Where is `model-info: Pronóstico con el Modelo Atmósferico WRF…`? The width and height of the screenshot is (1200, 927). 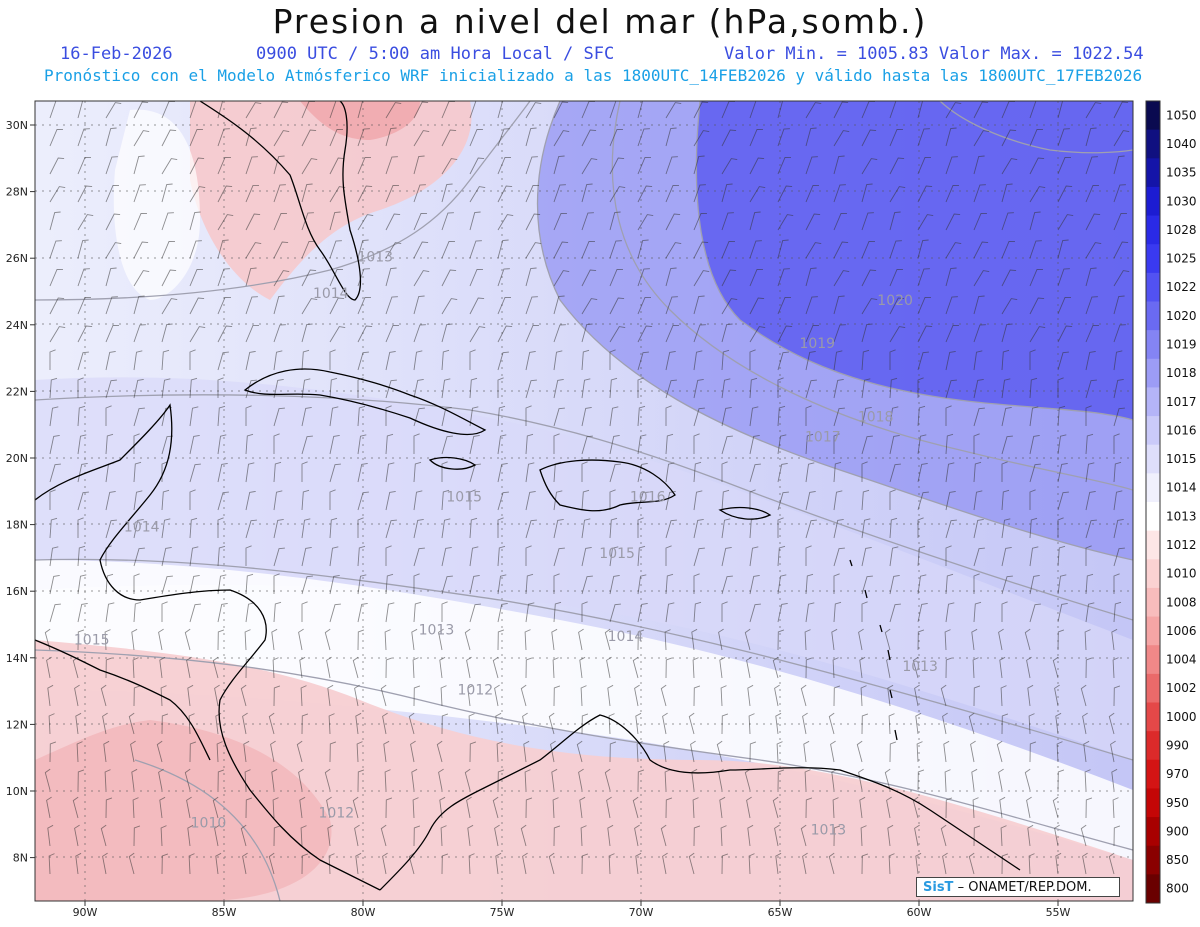
model-info: Pronóstico con el Modelo Atmósferico WRF… is located at coordinates (593, 75).